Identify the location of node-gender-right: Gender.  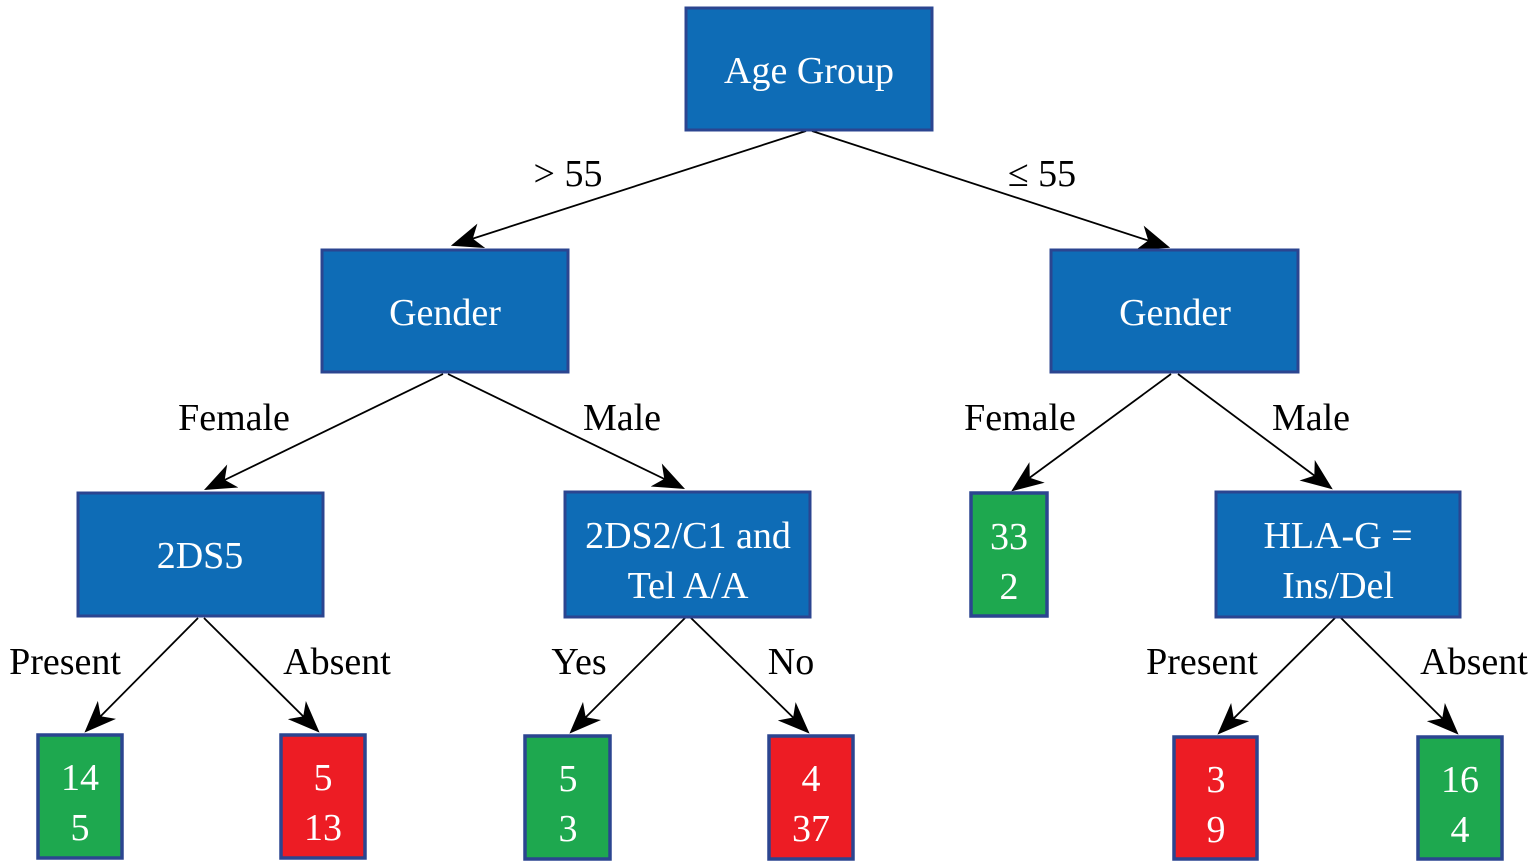
(1174, 311).